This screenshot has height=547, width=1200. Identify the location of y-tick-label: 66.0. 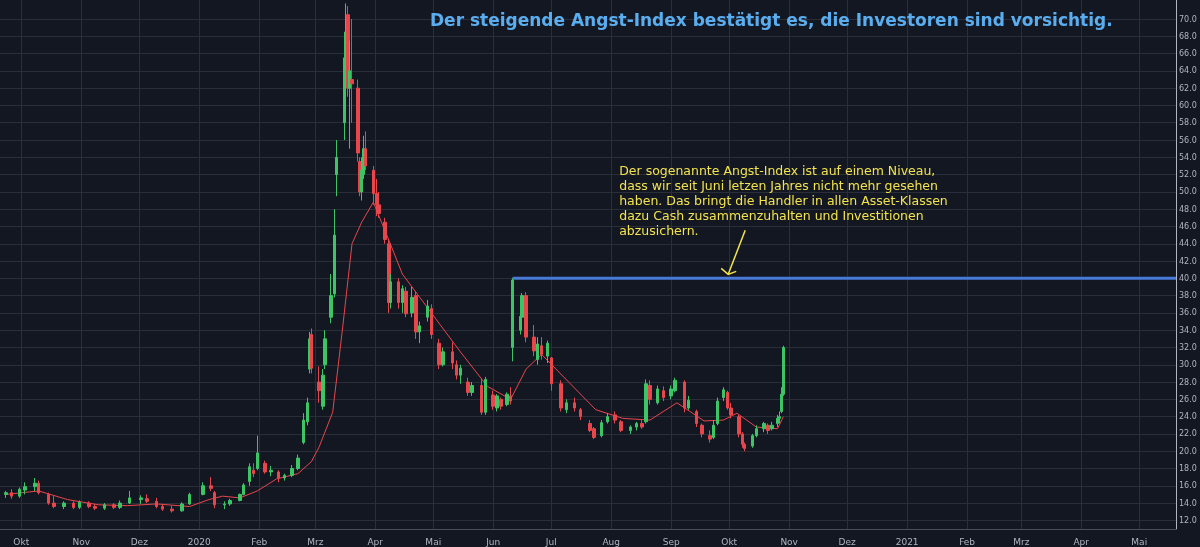
(1188, 54).